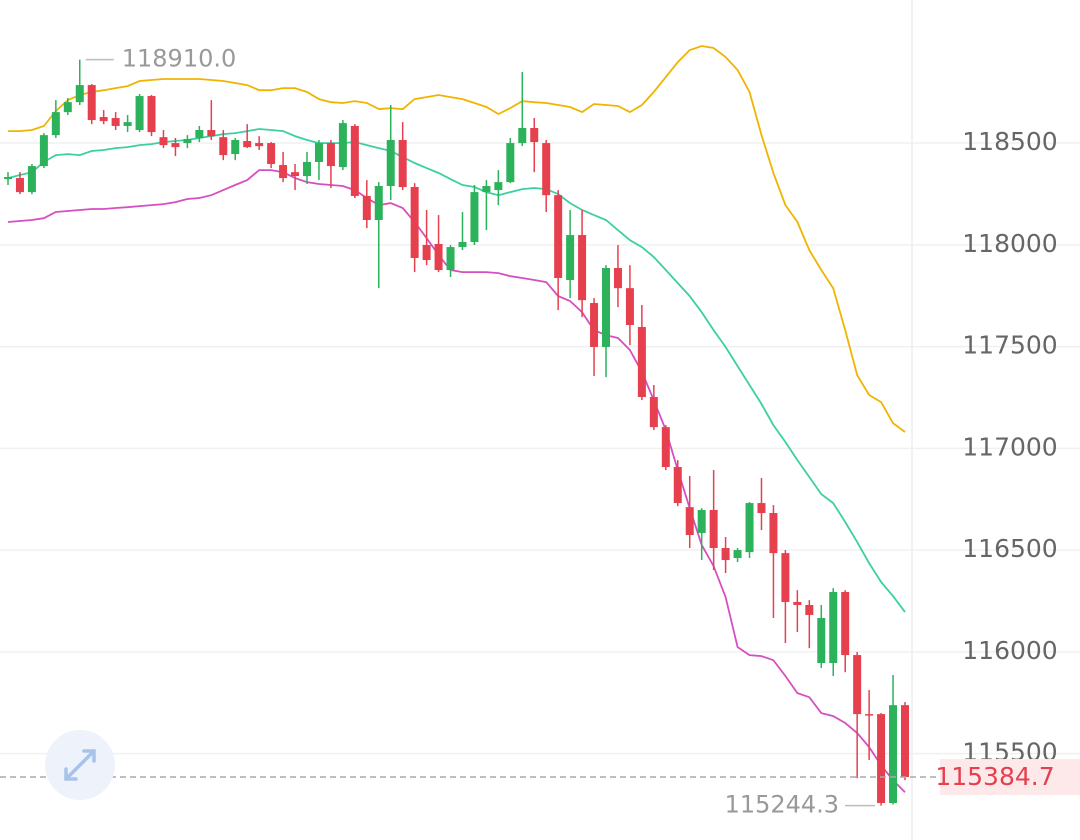  Describe the element at coordinates (1009, 345) in the screenshot. I see `y-tick-label: 117500` at that location.